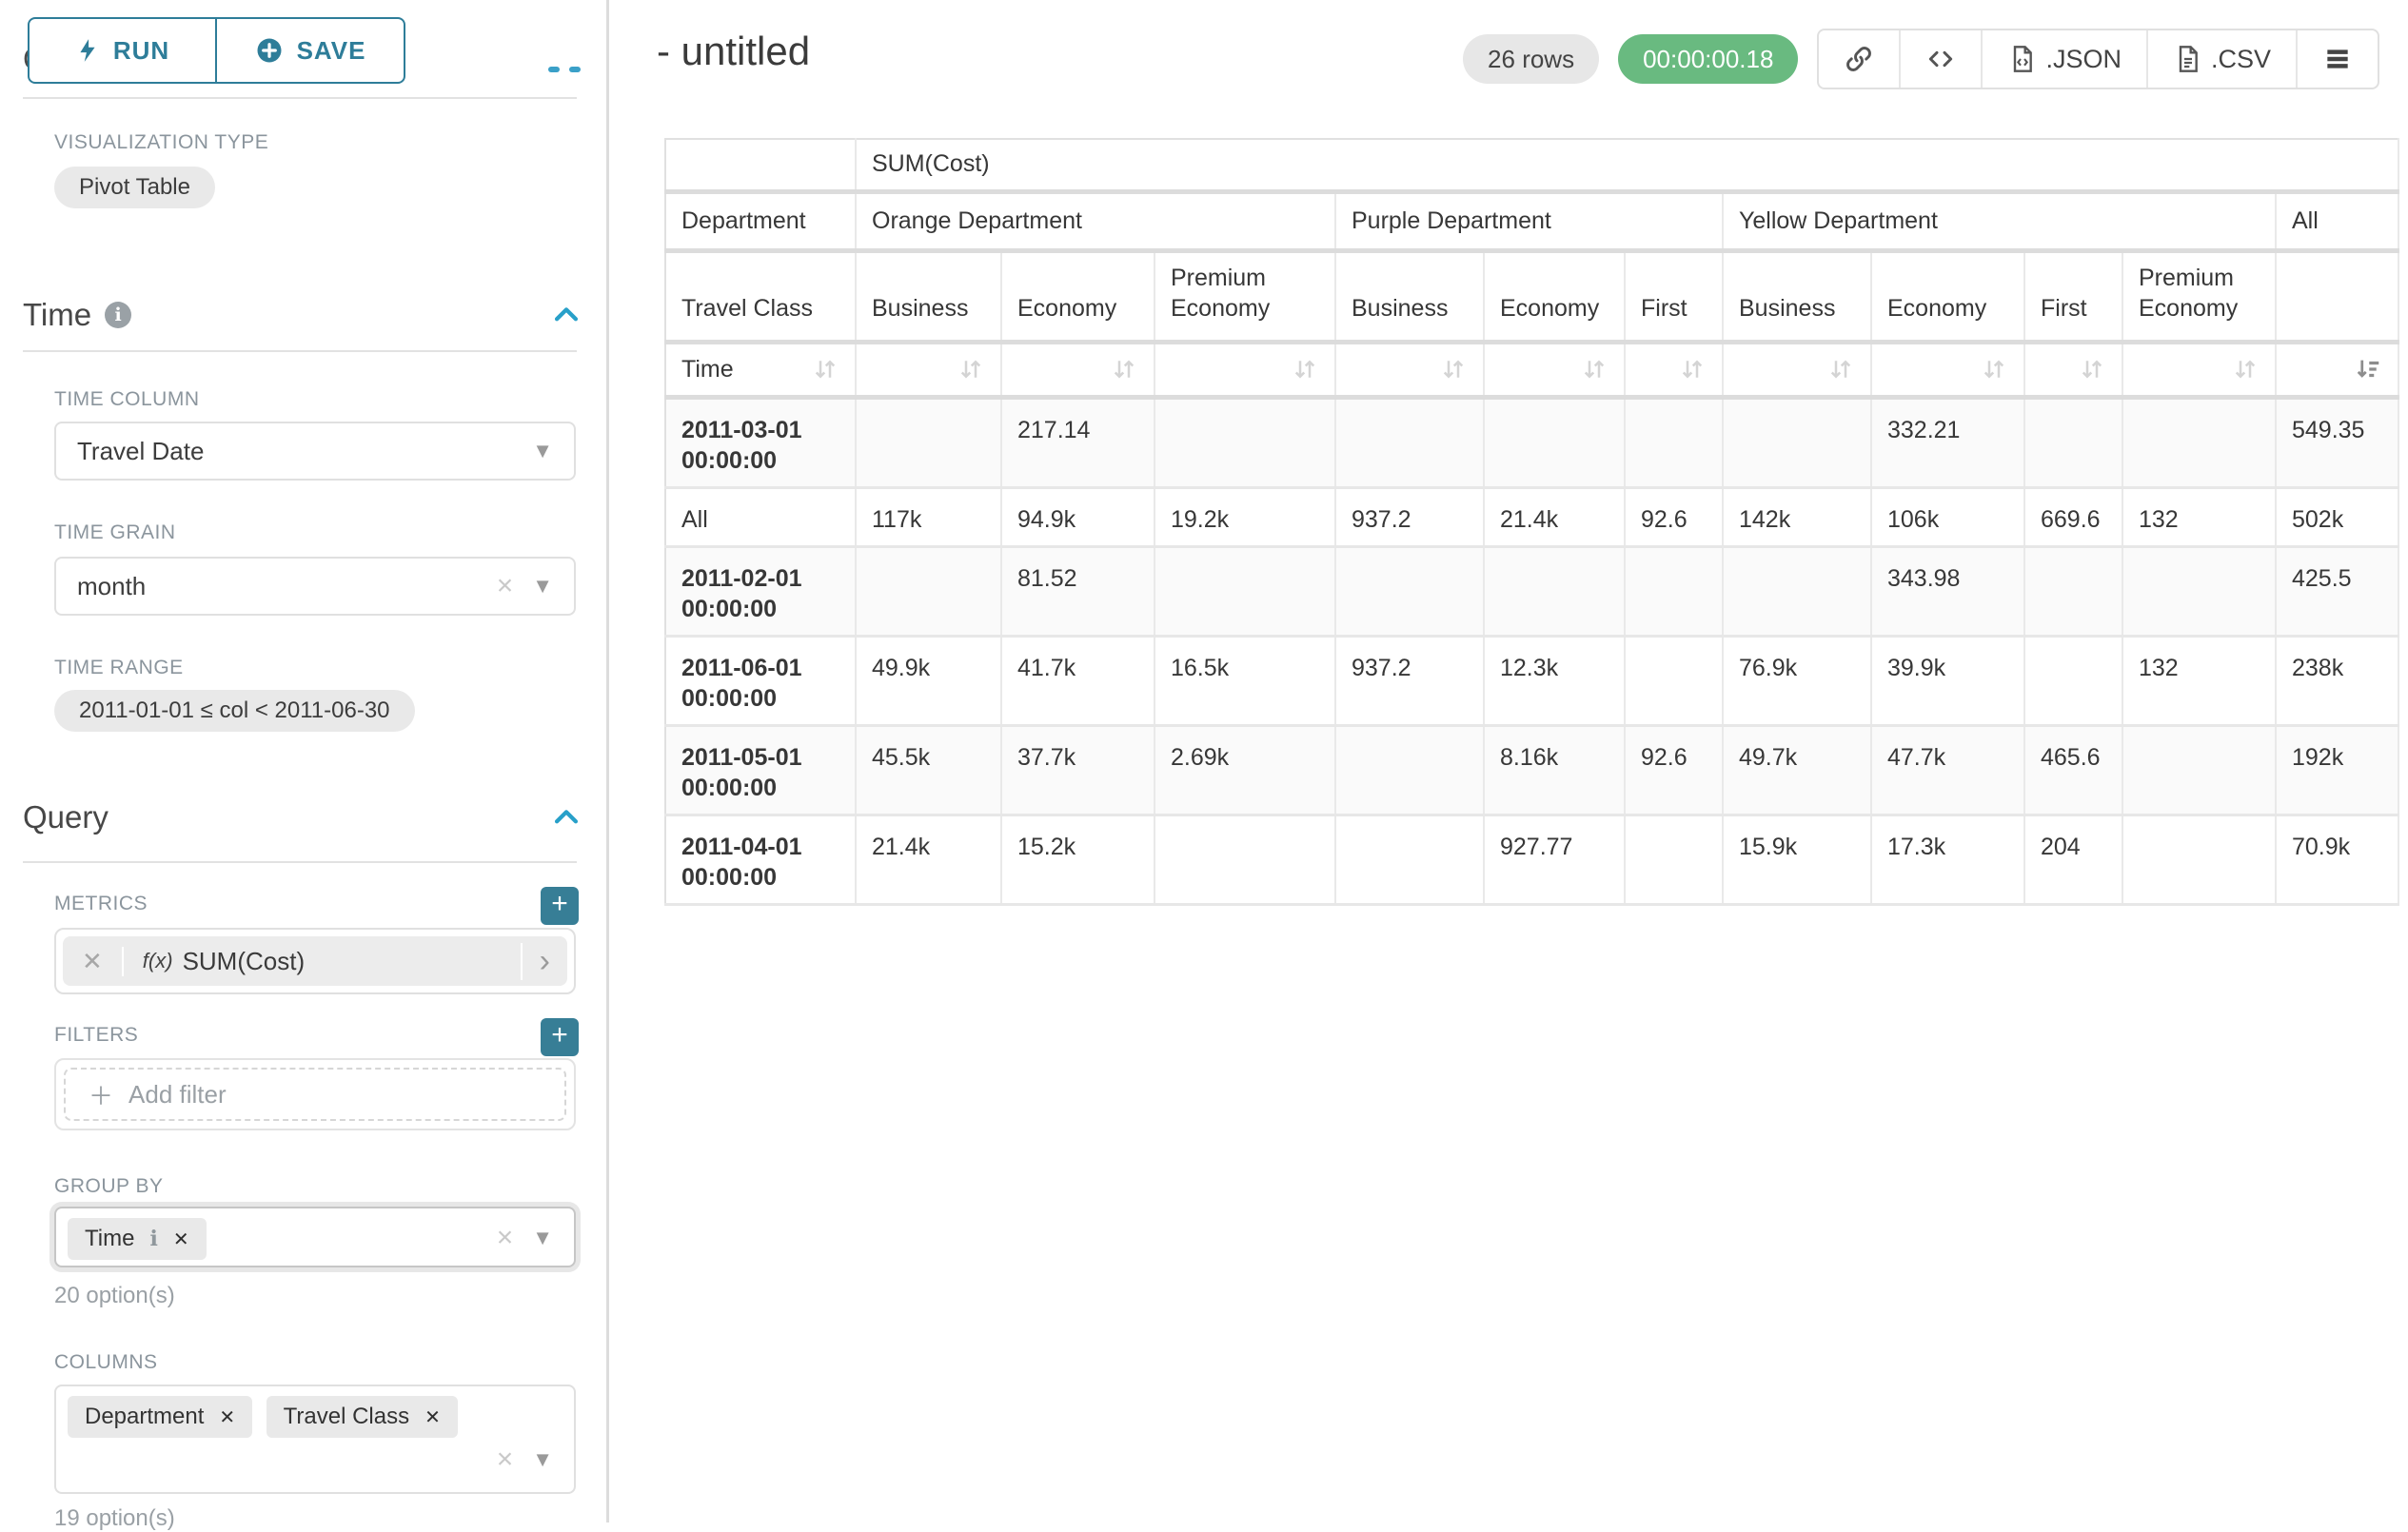  I want to click on pivot-metric-header: SUM(Cost), so click(1627, 166).